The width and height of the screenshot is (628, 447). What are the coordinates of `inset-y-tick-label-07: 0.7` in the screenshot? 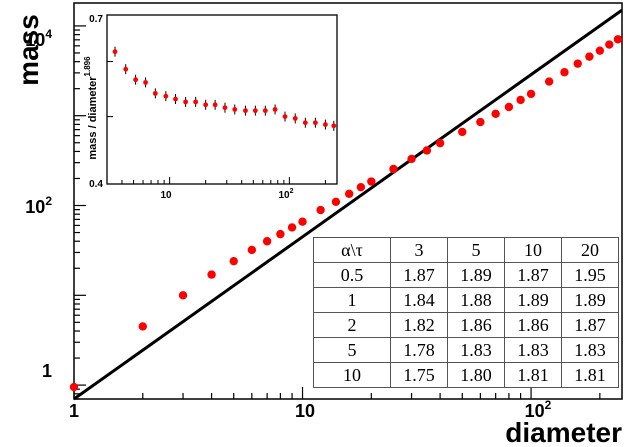 It's located at (96, 19).